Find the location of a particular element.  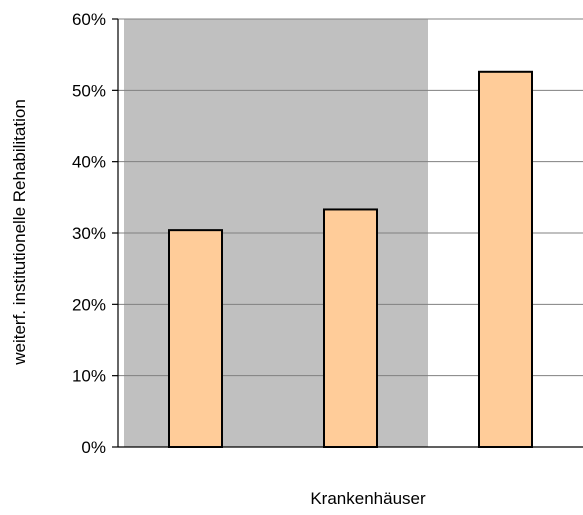

x-axis-title: Krankenhäuser is located at coordinates (368, 498).